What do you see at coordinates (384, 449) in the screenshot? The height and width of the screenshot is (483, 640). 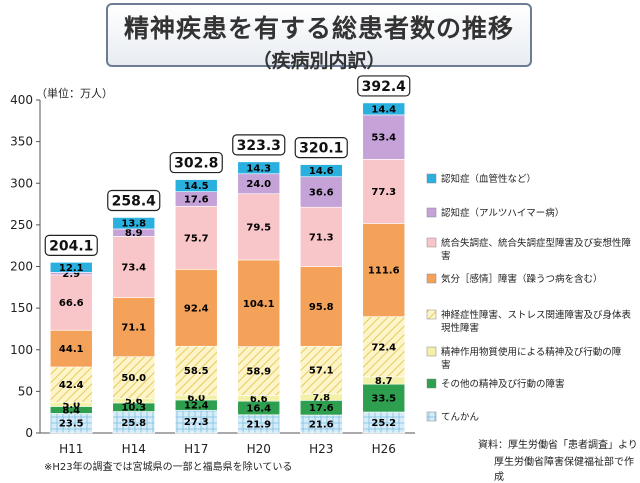 I see `x-tick-label: H26` at bounding box center [384, 449].